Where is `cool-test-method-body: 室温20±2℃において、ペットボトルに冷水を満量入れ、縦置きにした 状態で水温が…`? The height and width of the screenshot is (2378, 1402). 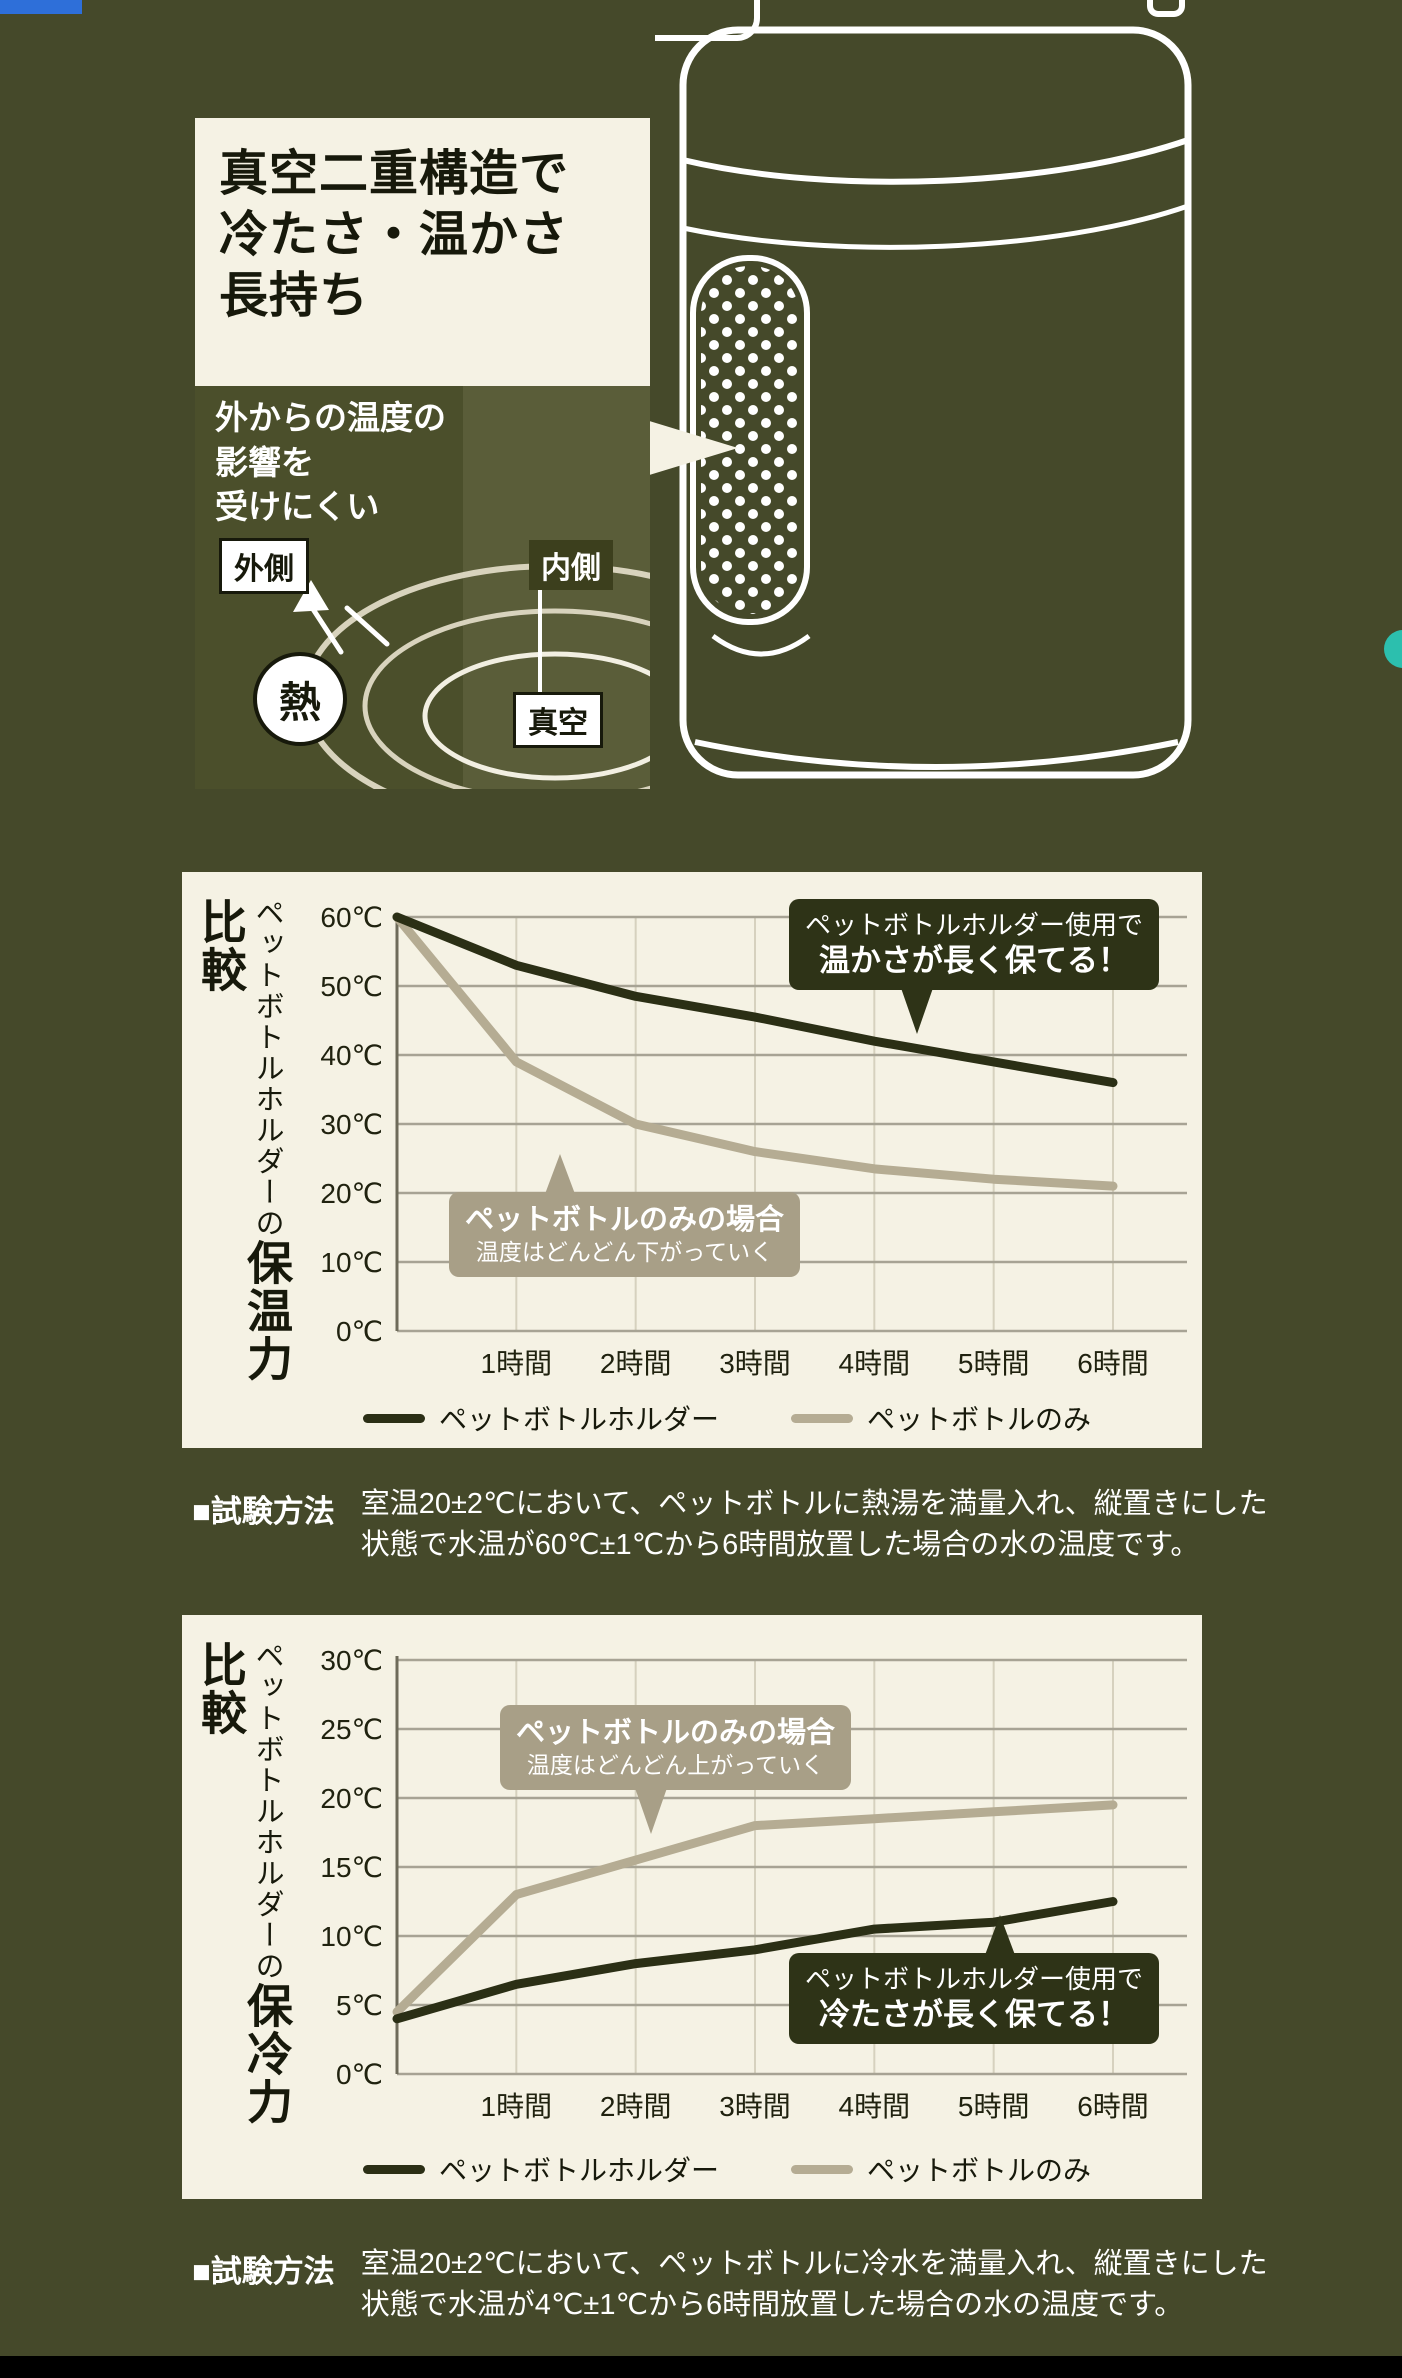
cool-test-method-body: 室温20±2℃において、ペットボトルに冷水を満量入れ、縦置きにした 状態で水温が… is located at coordinates (814, 2284).